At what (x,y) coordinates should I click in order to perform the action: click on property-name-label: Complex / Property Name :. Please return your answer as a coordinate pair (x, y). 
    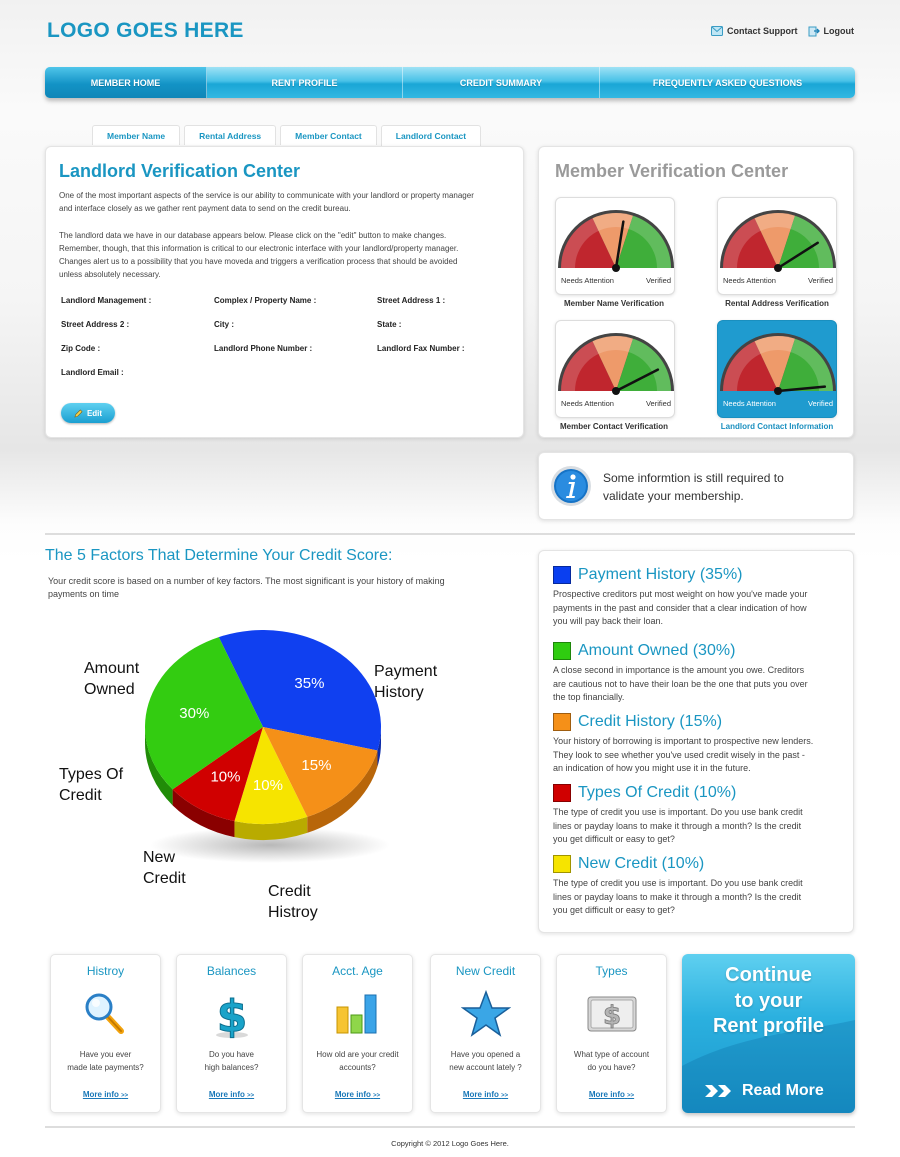
    Looking at the image, I should click on (265, 300).